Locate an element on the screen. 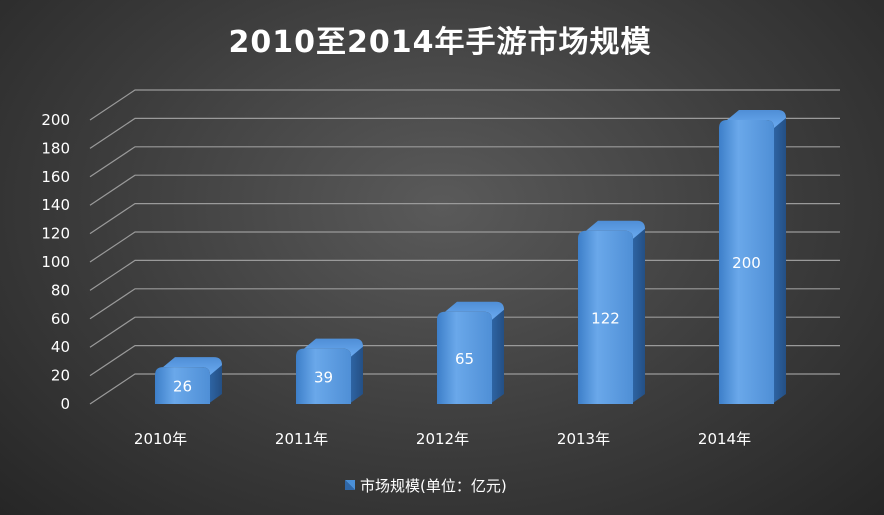  y-tick-label: 40 is located at coordinates (60, 347).